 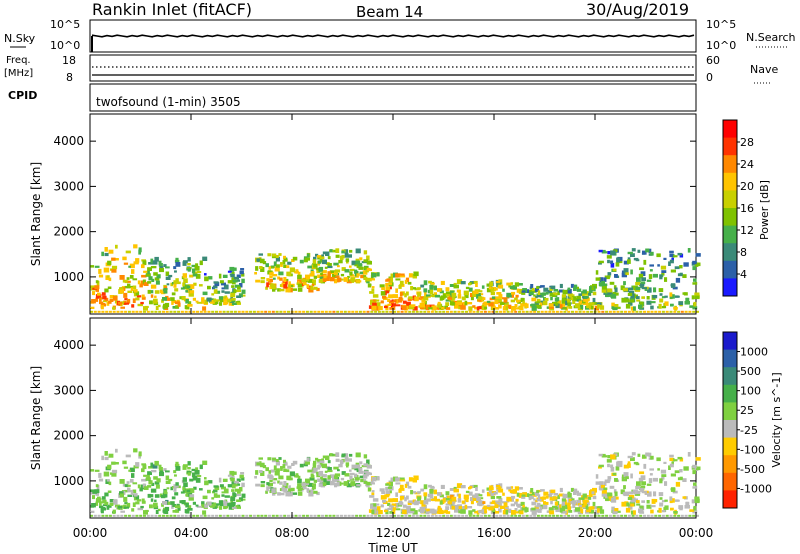 What do you see at coordinates (389, 12) in the screenshot?
I see `beam-label: Beam 14` at bounding box center [389, 12].